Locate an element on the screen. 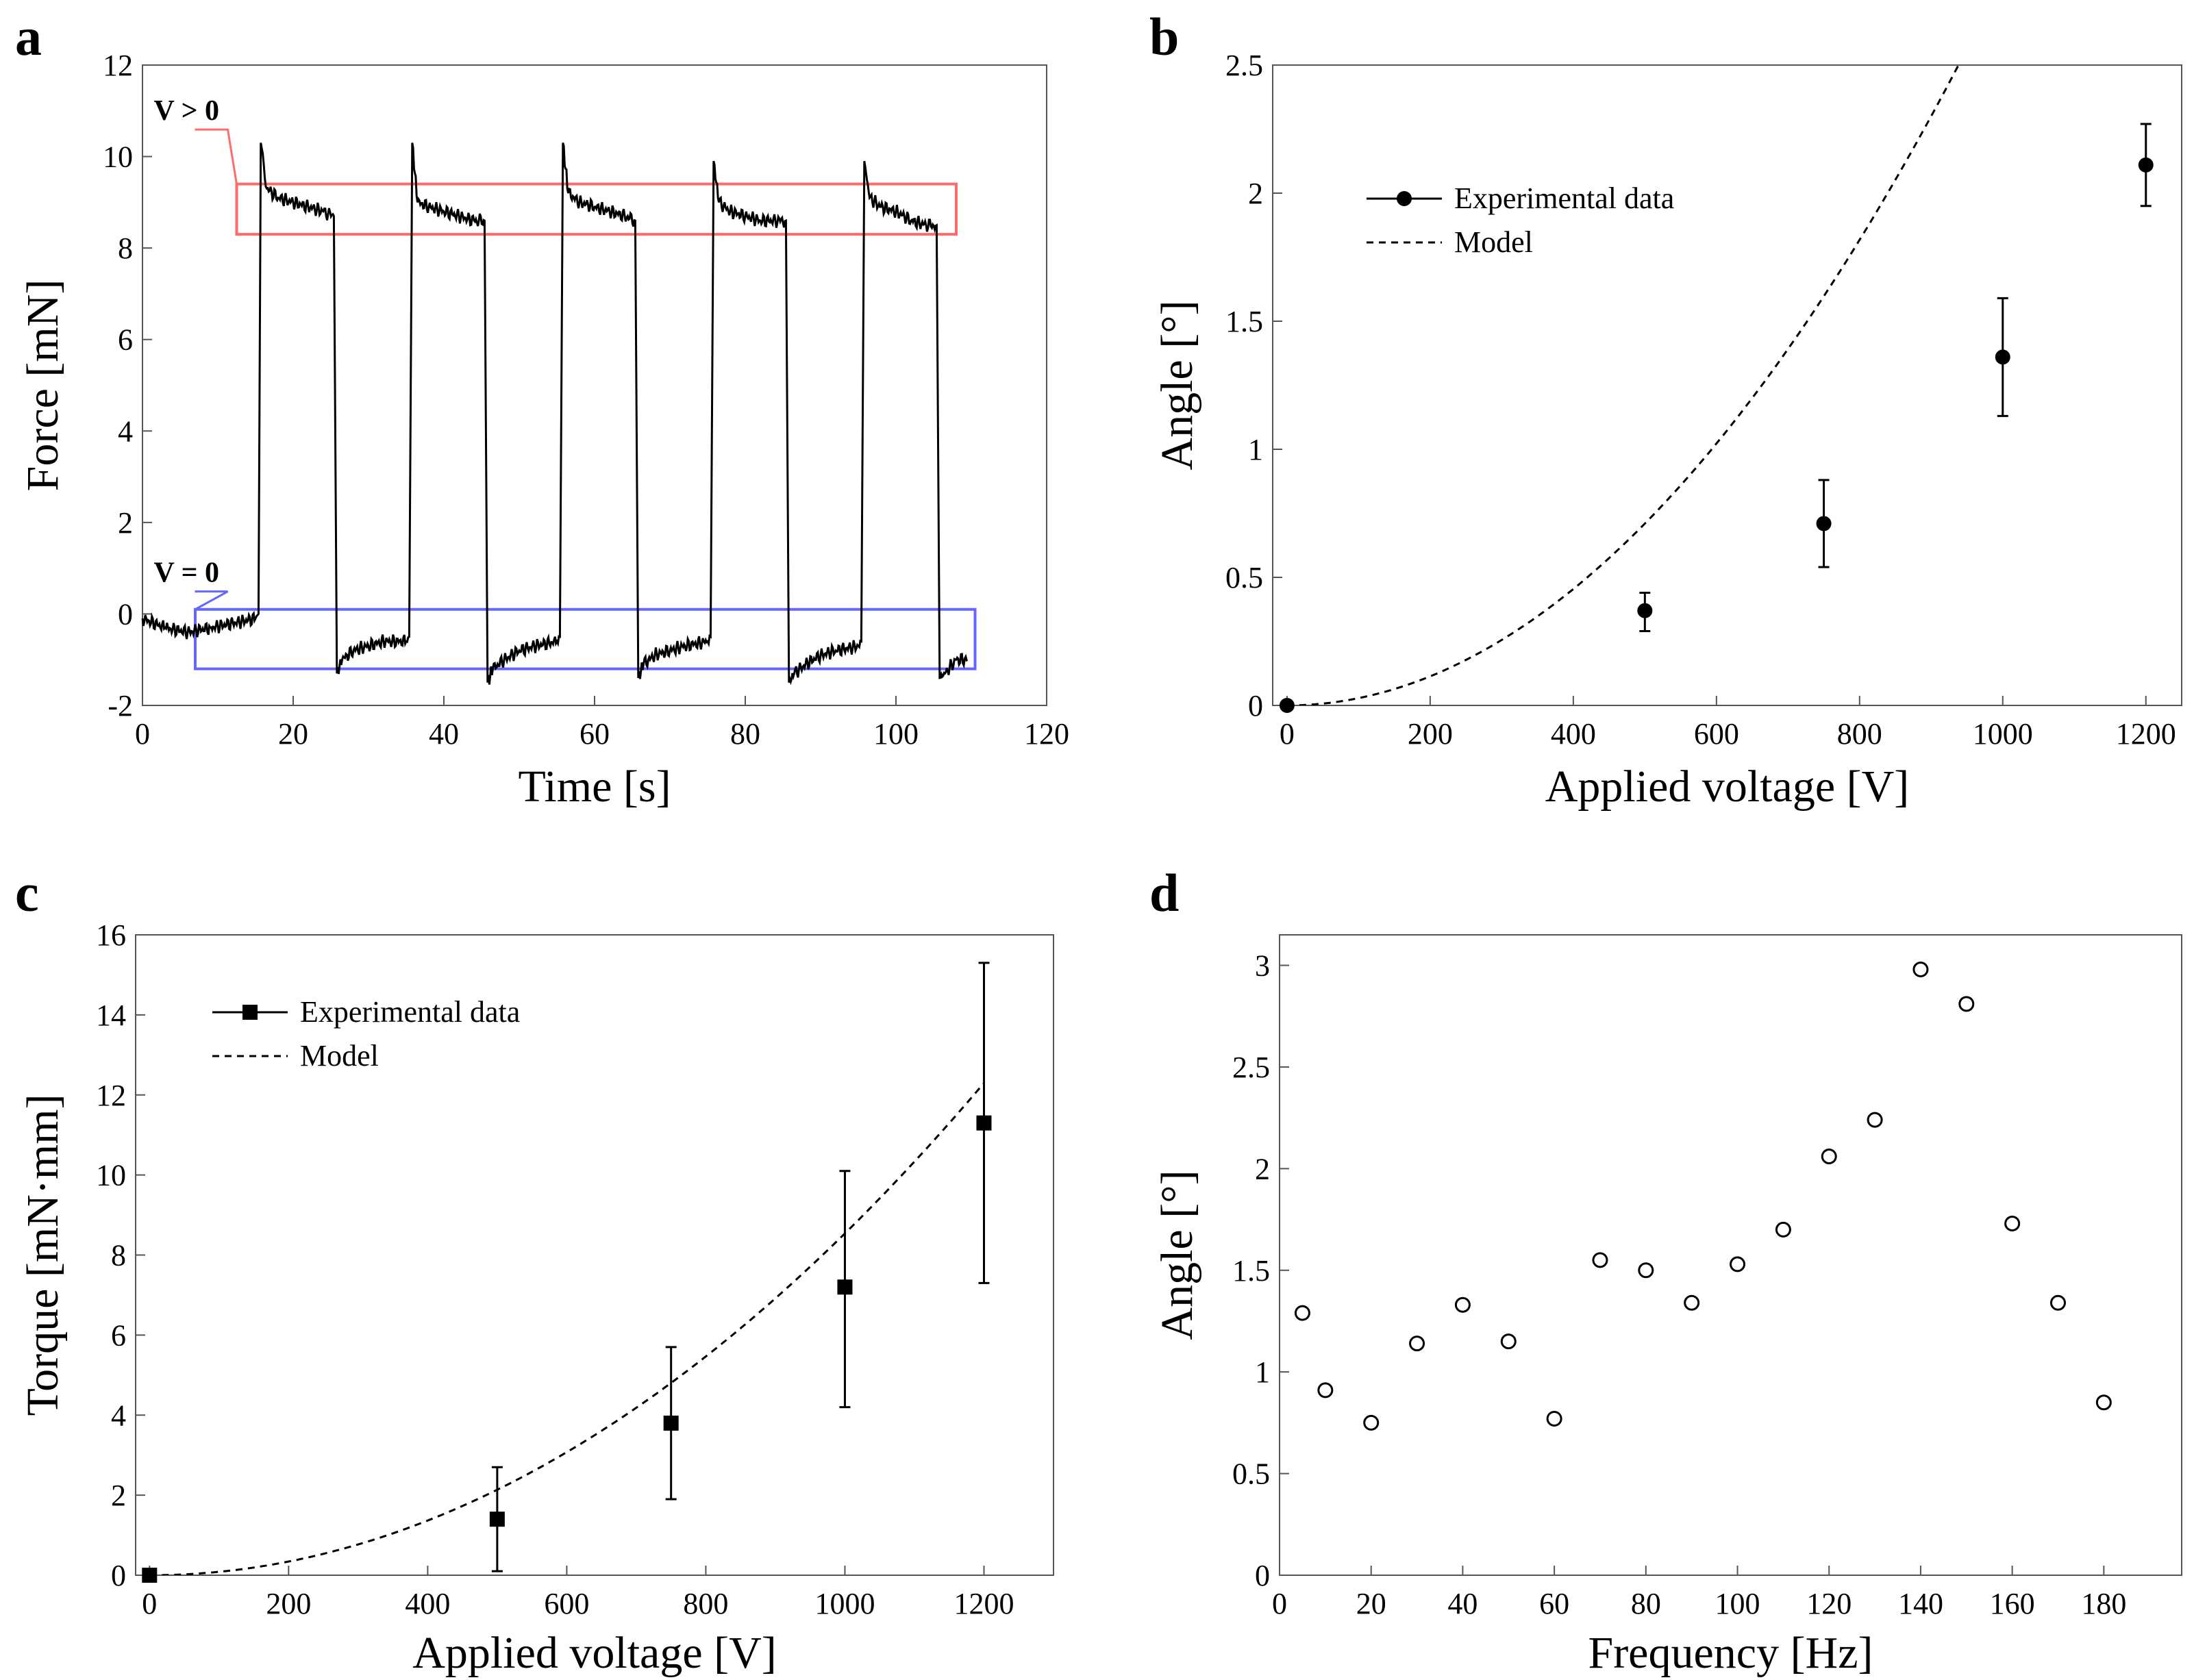 The height and width of the screenshot is (1680, 2194). panel-letter: a is located at coordinates (28, 36).